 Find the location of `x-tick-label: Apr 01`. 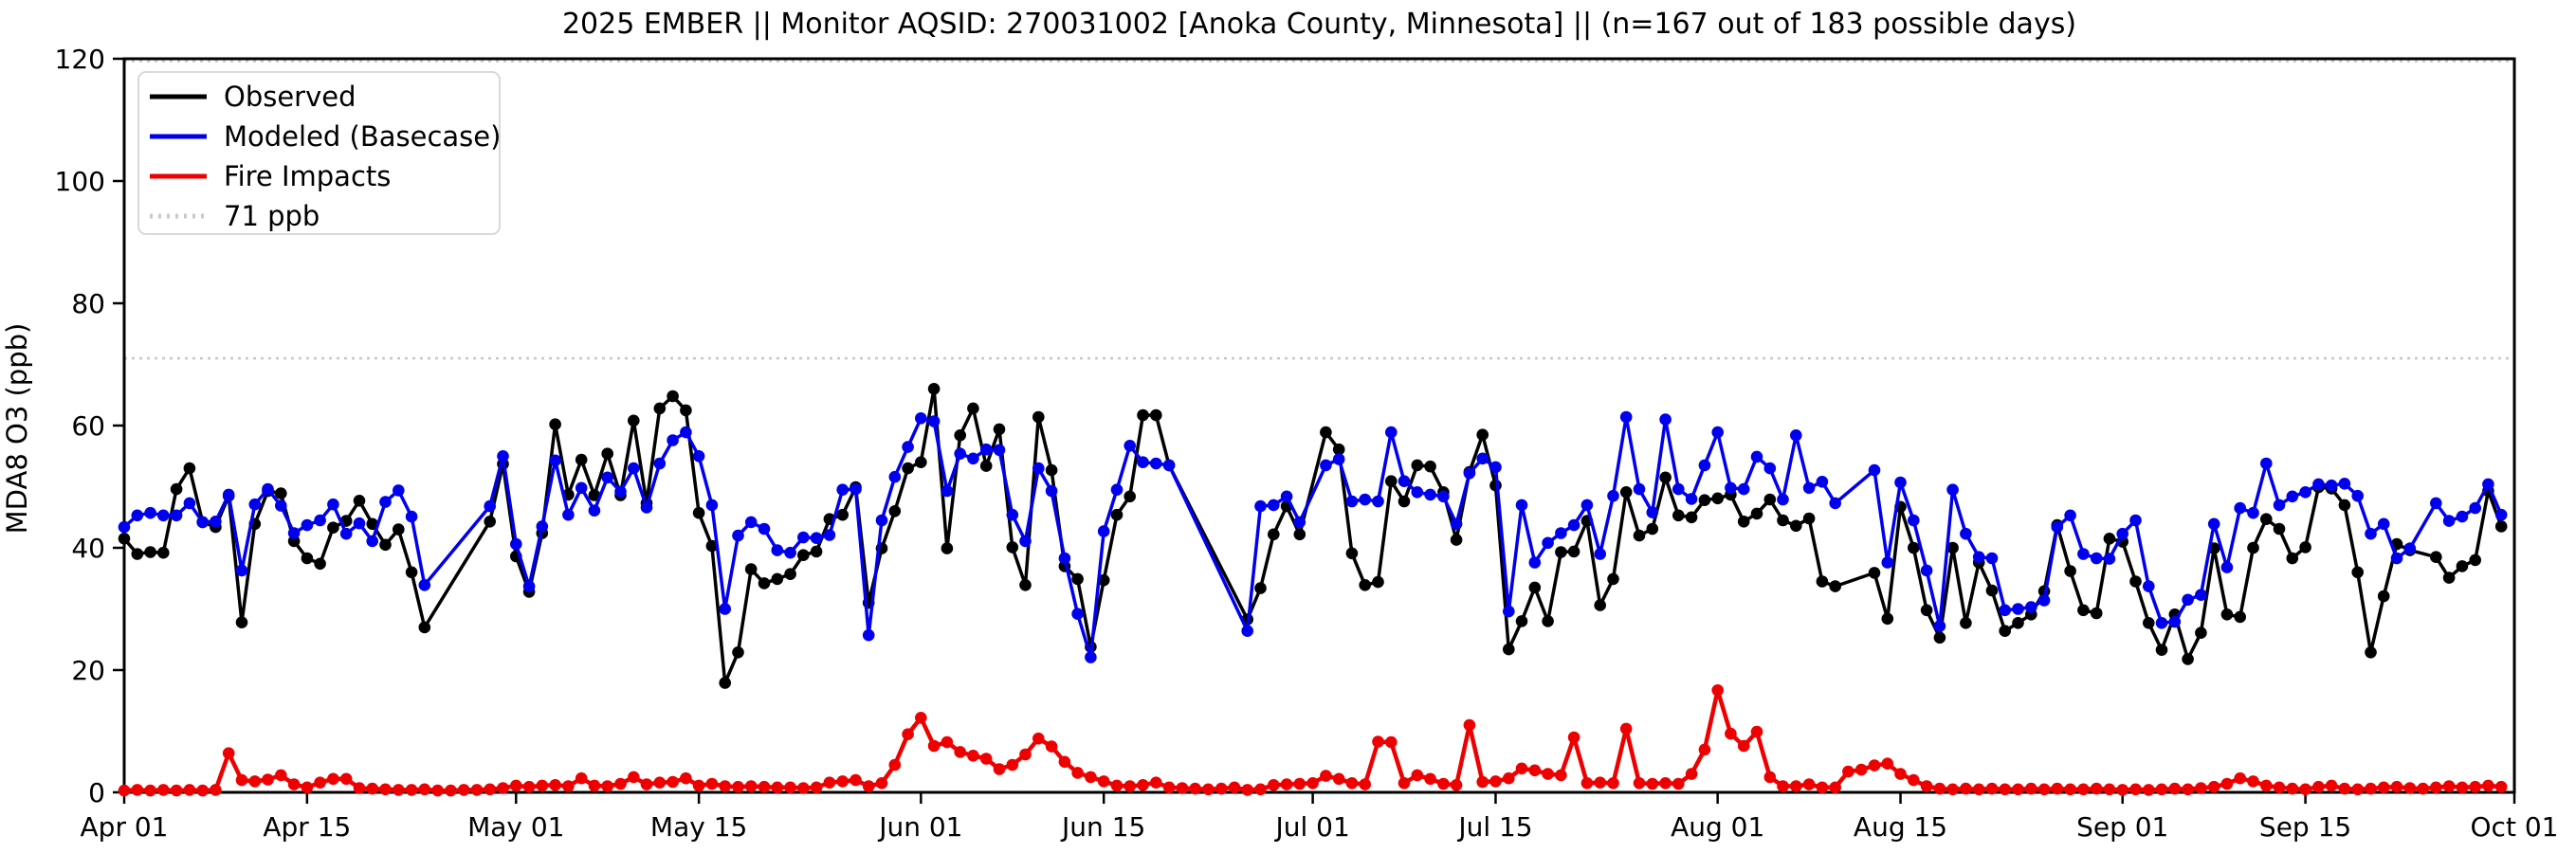

x-tick-label: Apr 01 is located at coordinates (125, 827).